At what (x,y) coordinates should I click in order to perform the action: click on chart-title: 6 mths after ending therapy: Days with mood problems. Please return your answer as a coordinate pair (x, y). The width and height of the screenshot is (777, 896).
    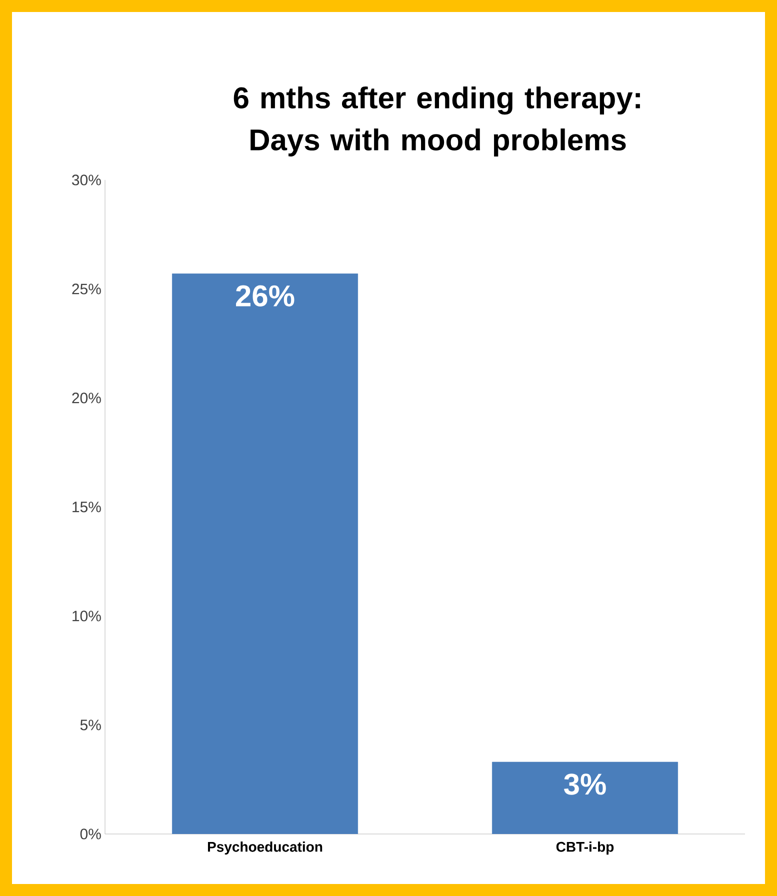
    Looking at the image, I should click on (437, 121).